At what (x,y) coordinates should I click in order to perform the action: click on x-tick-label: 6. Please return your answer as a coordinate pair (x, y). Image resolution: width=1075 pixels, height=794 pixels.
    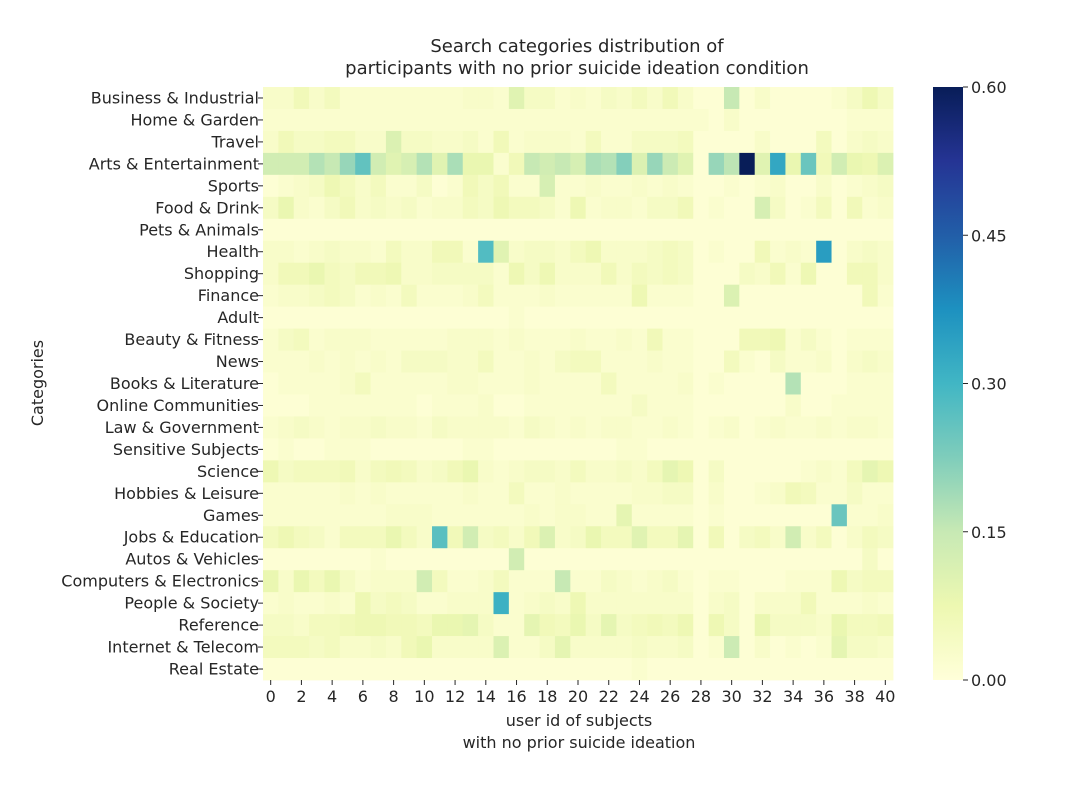
    Looking at the image, I should click on (363, 696).